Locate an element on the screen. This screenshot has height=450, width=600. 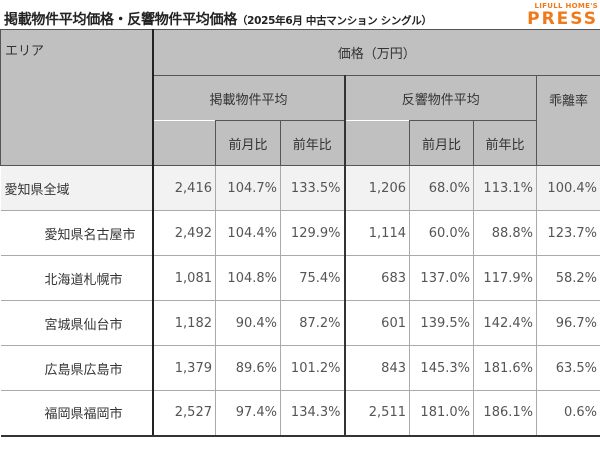
cell-listed-mom: 97.4% is located at coordinates (248, 413).